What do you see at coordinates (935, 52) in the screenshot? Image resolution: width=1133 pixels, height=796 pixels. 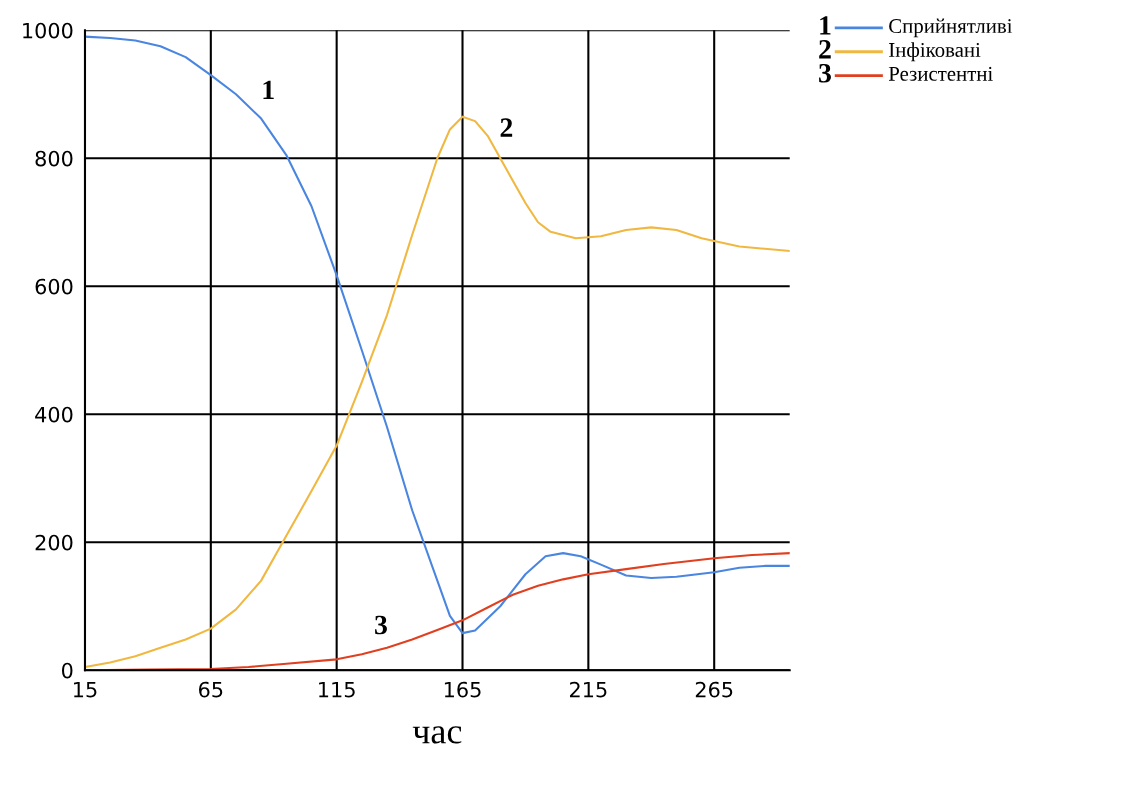 I see `legend-label: Інфіковані` at bounding box center [935, 52].